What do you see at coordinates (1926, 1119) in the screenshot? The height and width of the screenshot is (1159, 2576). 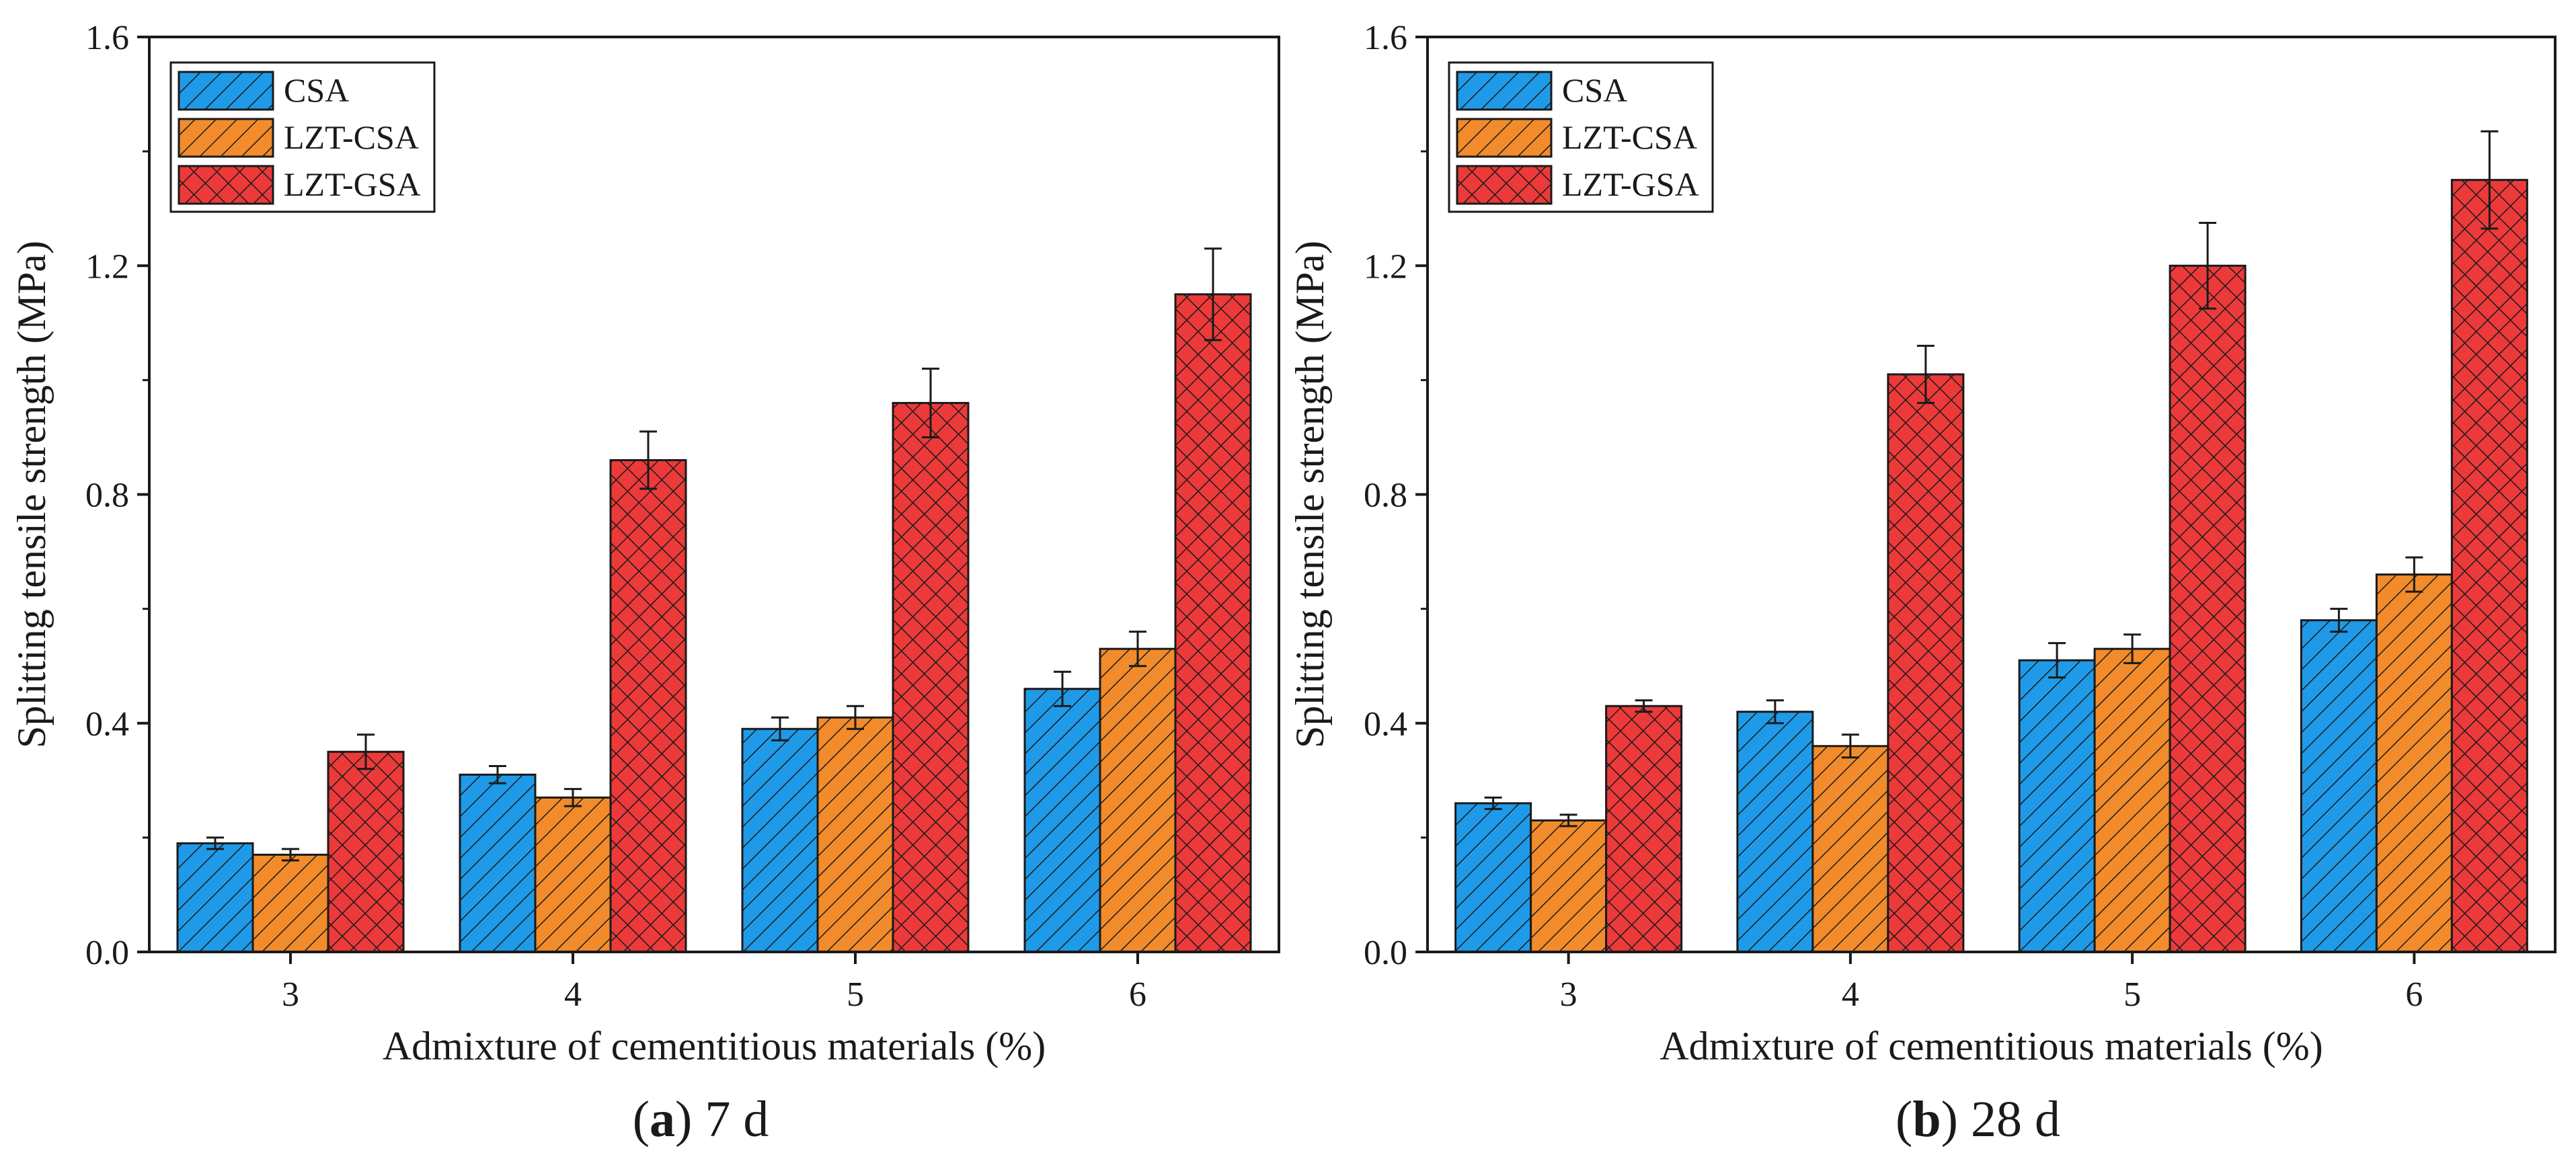 I see `caption-letter: b` at bounding box center [1926, 1119].